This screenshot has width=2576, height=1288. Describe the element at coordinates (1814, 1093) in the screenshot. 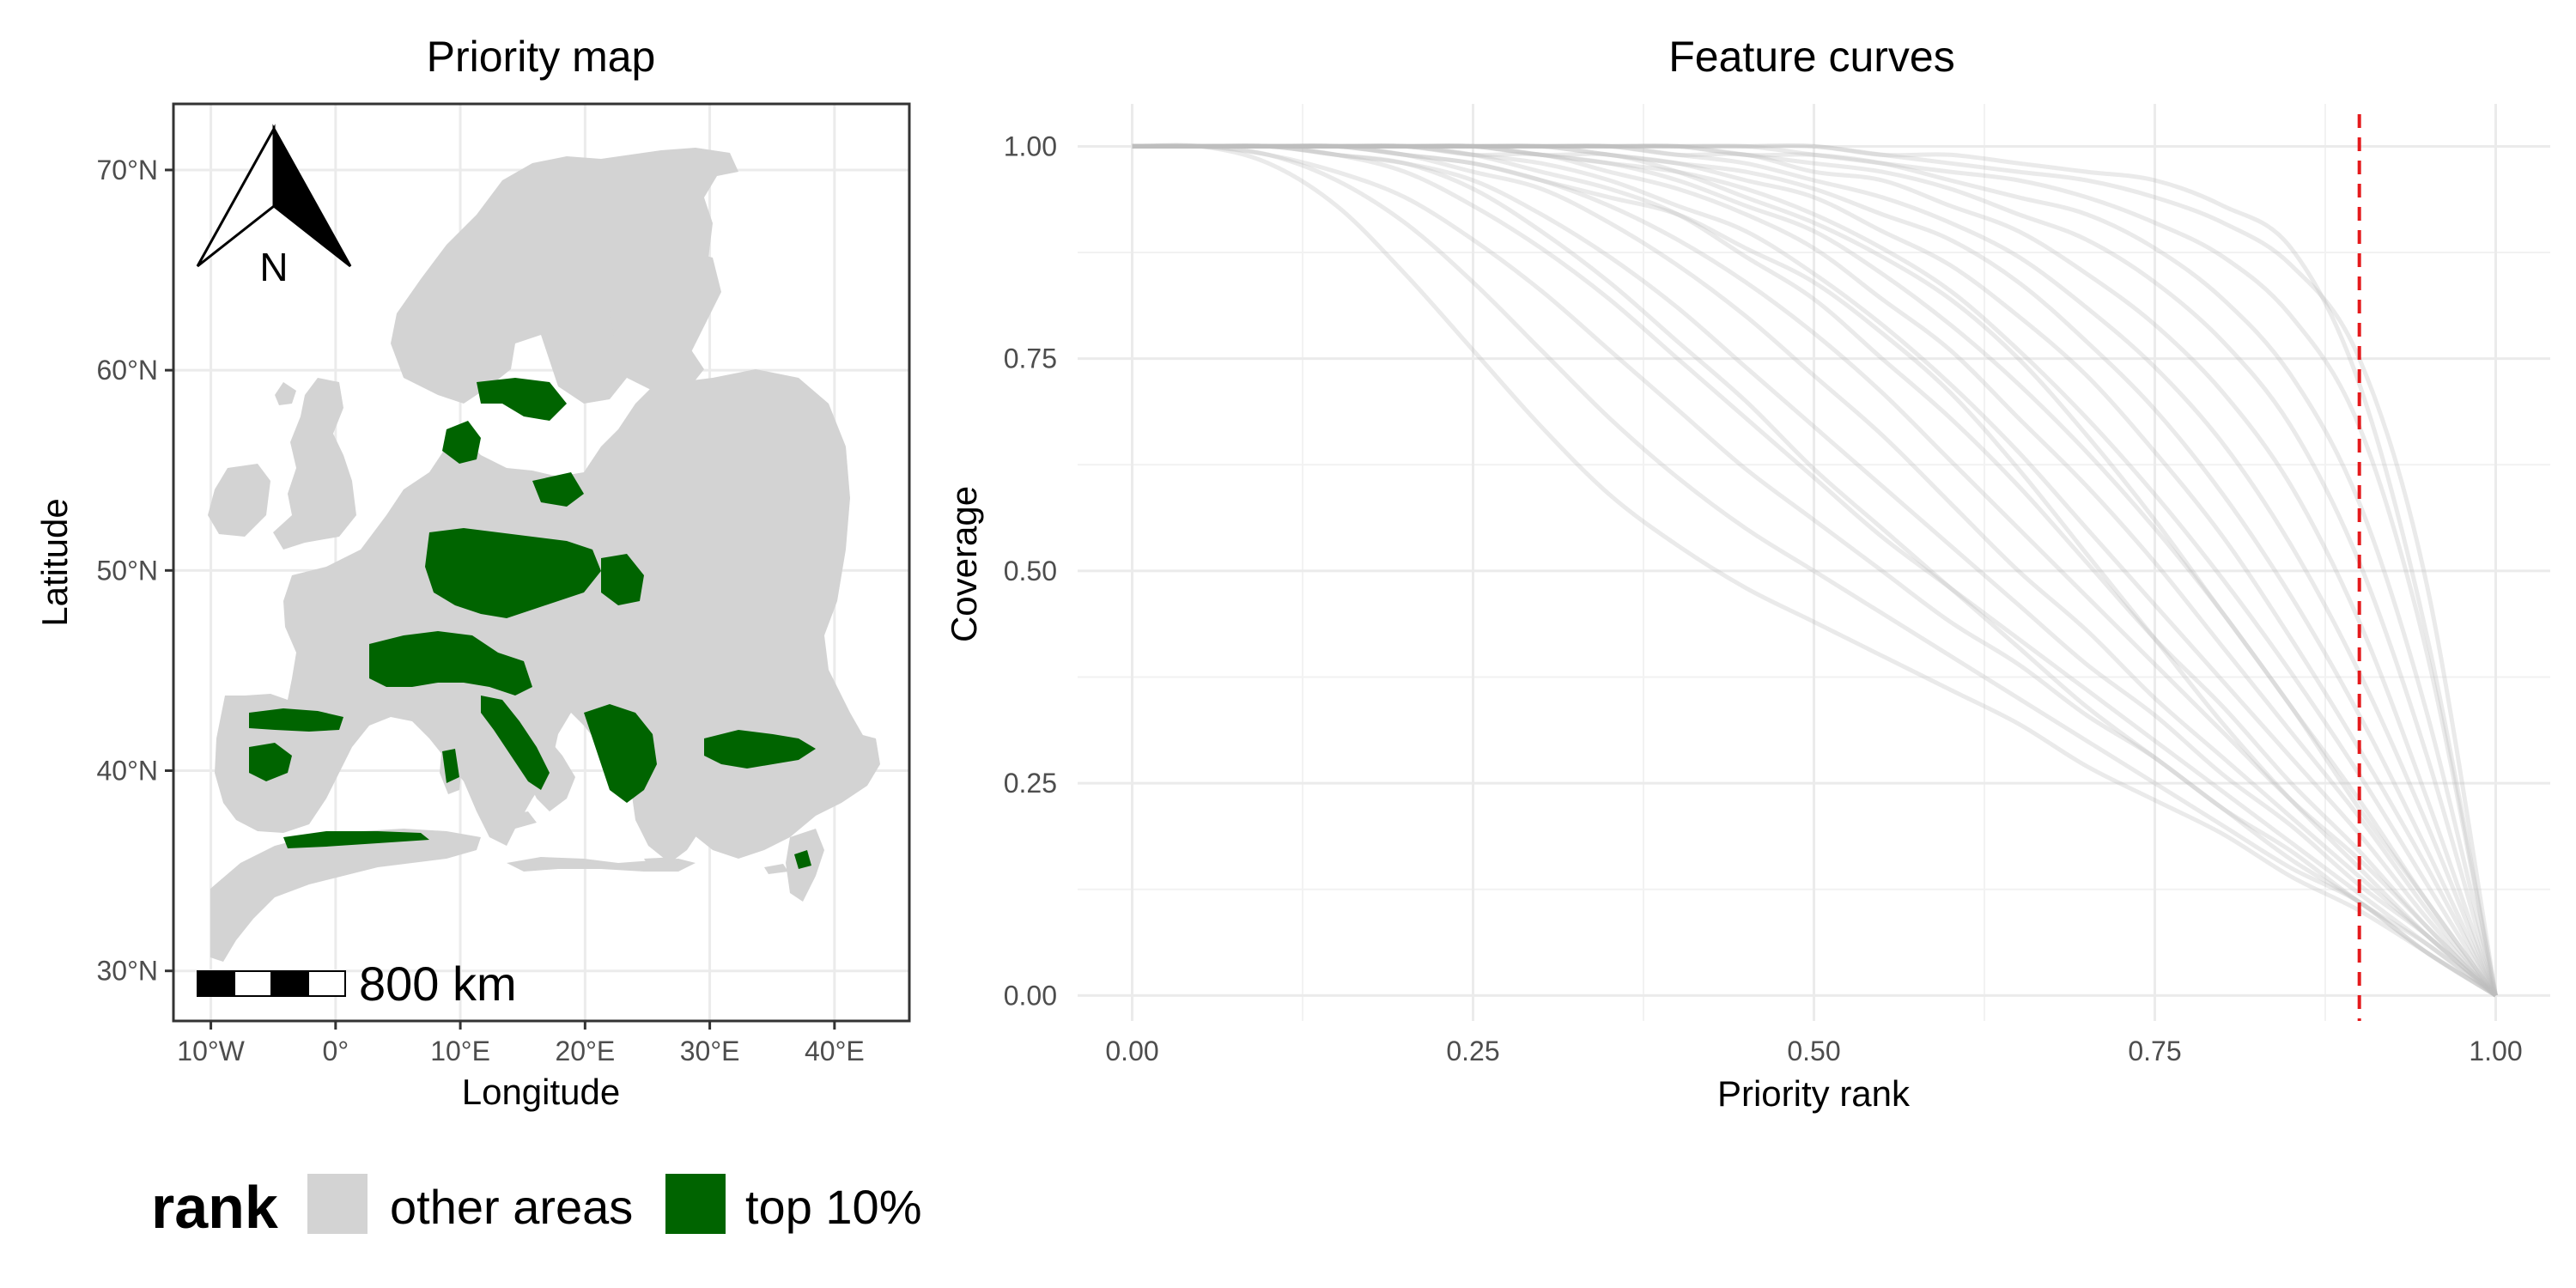

I see `curves-x-axis-title: Priority rank` at that location.